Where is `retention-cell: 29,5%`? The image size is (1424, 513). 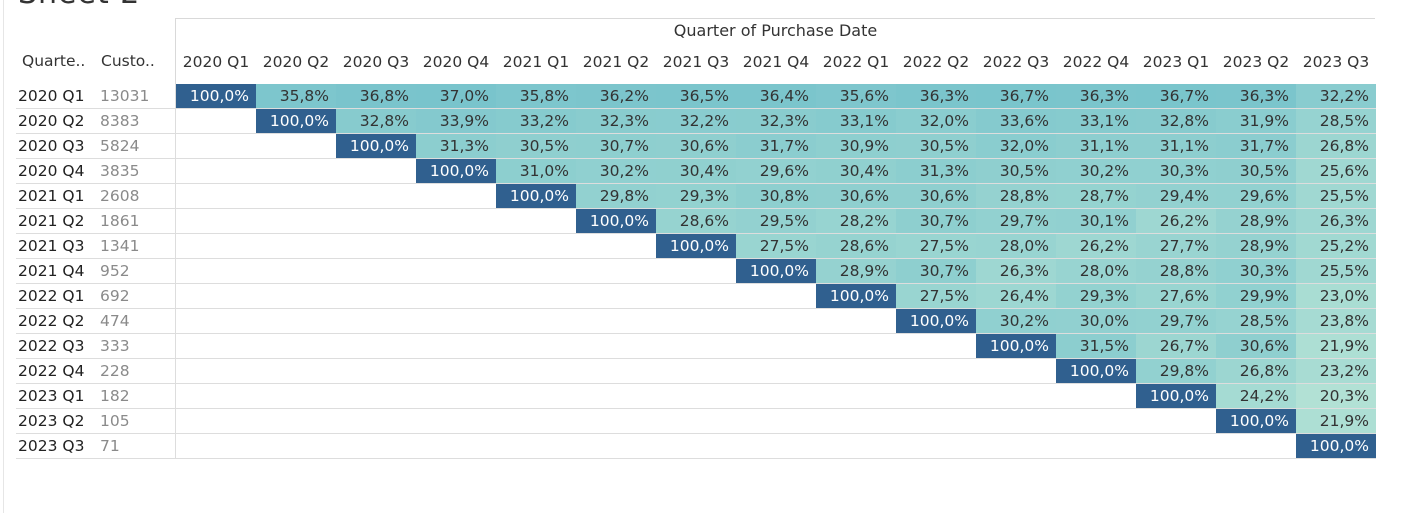 retention-cell: 29,5% is located at coordinates (776, 221).